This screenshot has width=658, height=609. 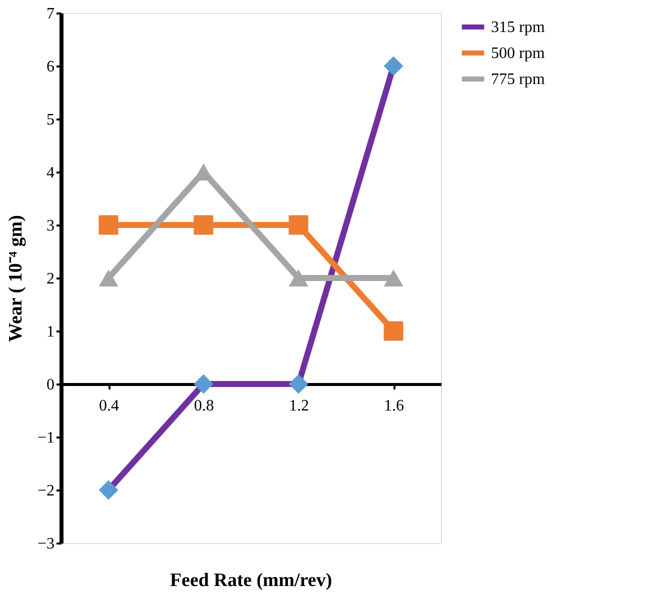 What do you see at coordinates (50, 332) in the screenshot?
I see `y-tick-label: 1` at bounding box center [50, 332].